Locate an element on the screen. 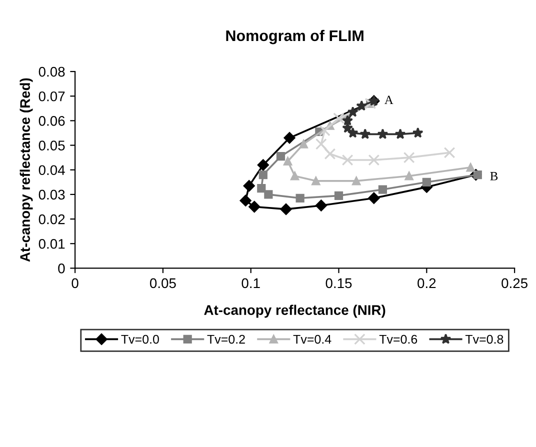  annotation: A is located at coordinates (389, 100).